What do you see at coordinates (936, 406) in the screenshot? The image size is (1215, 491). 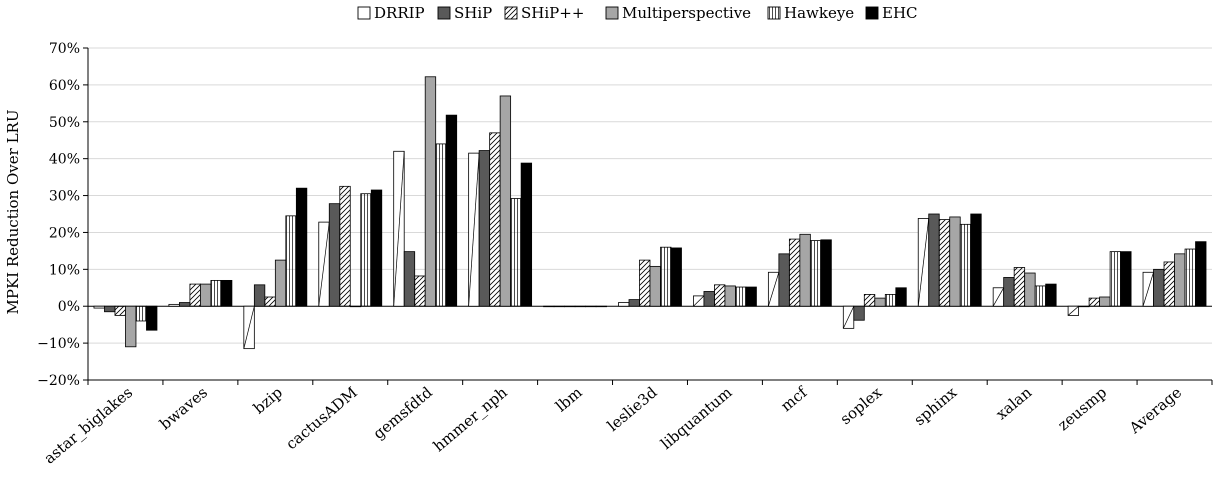 I see `x-tick-label: sphinx` at bounding box center [936, 406].